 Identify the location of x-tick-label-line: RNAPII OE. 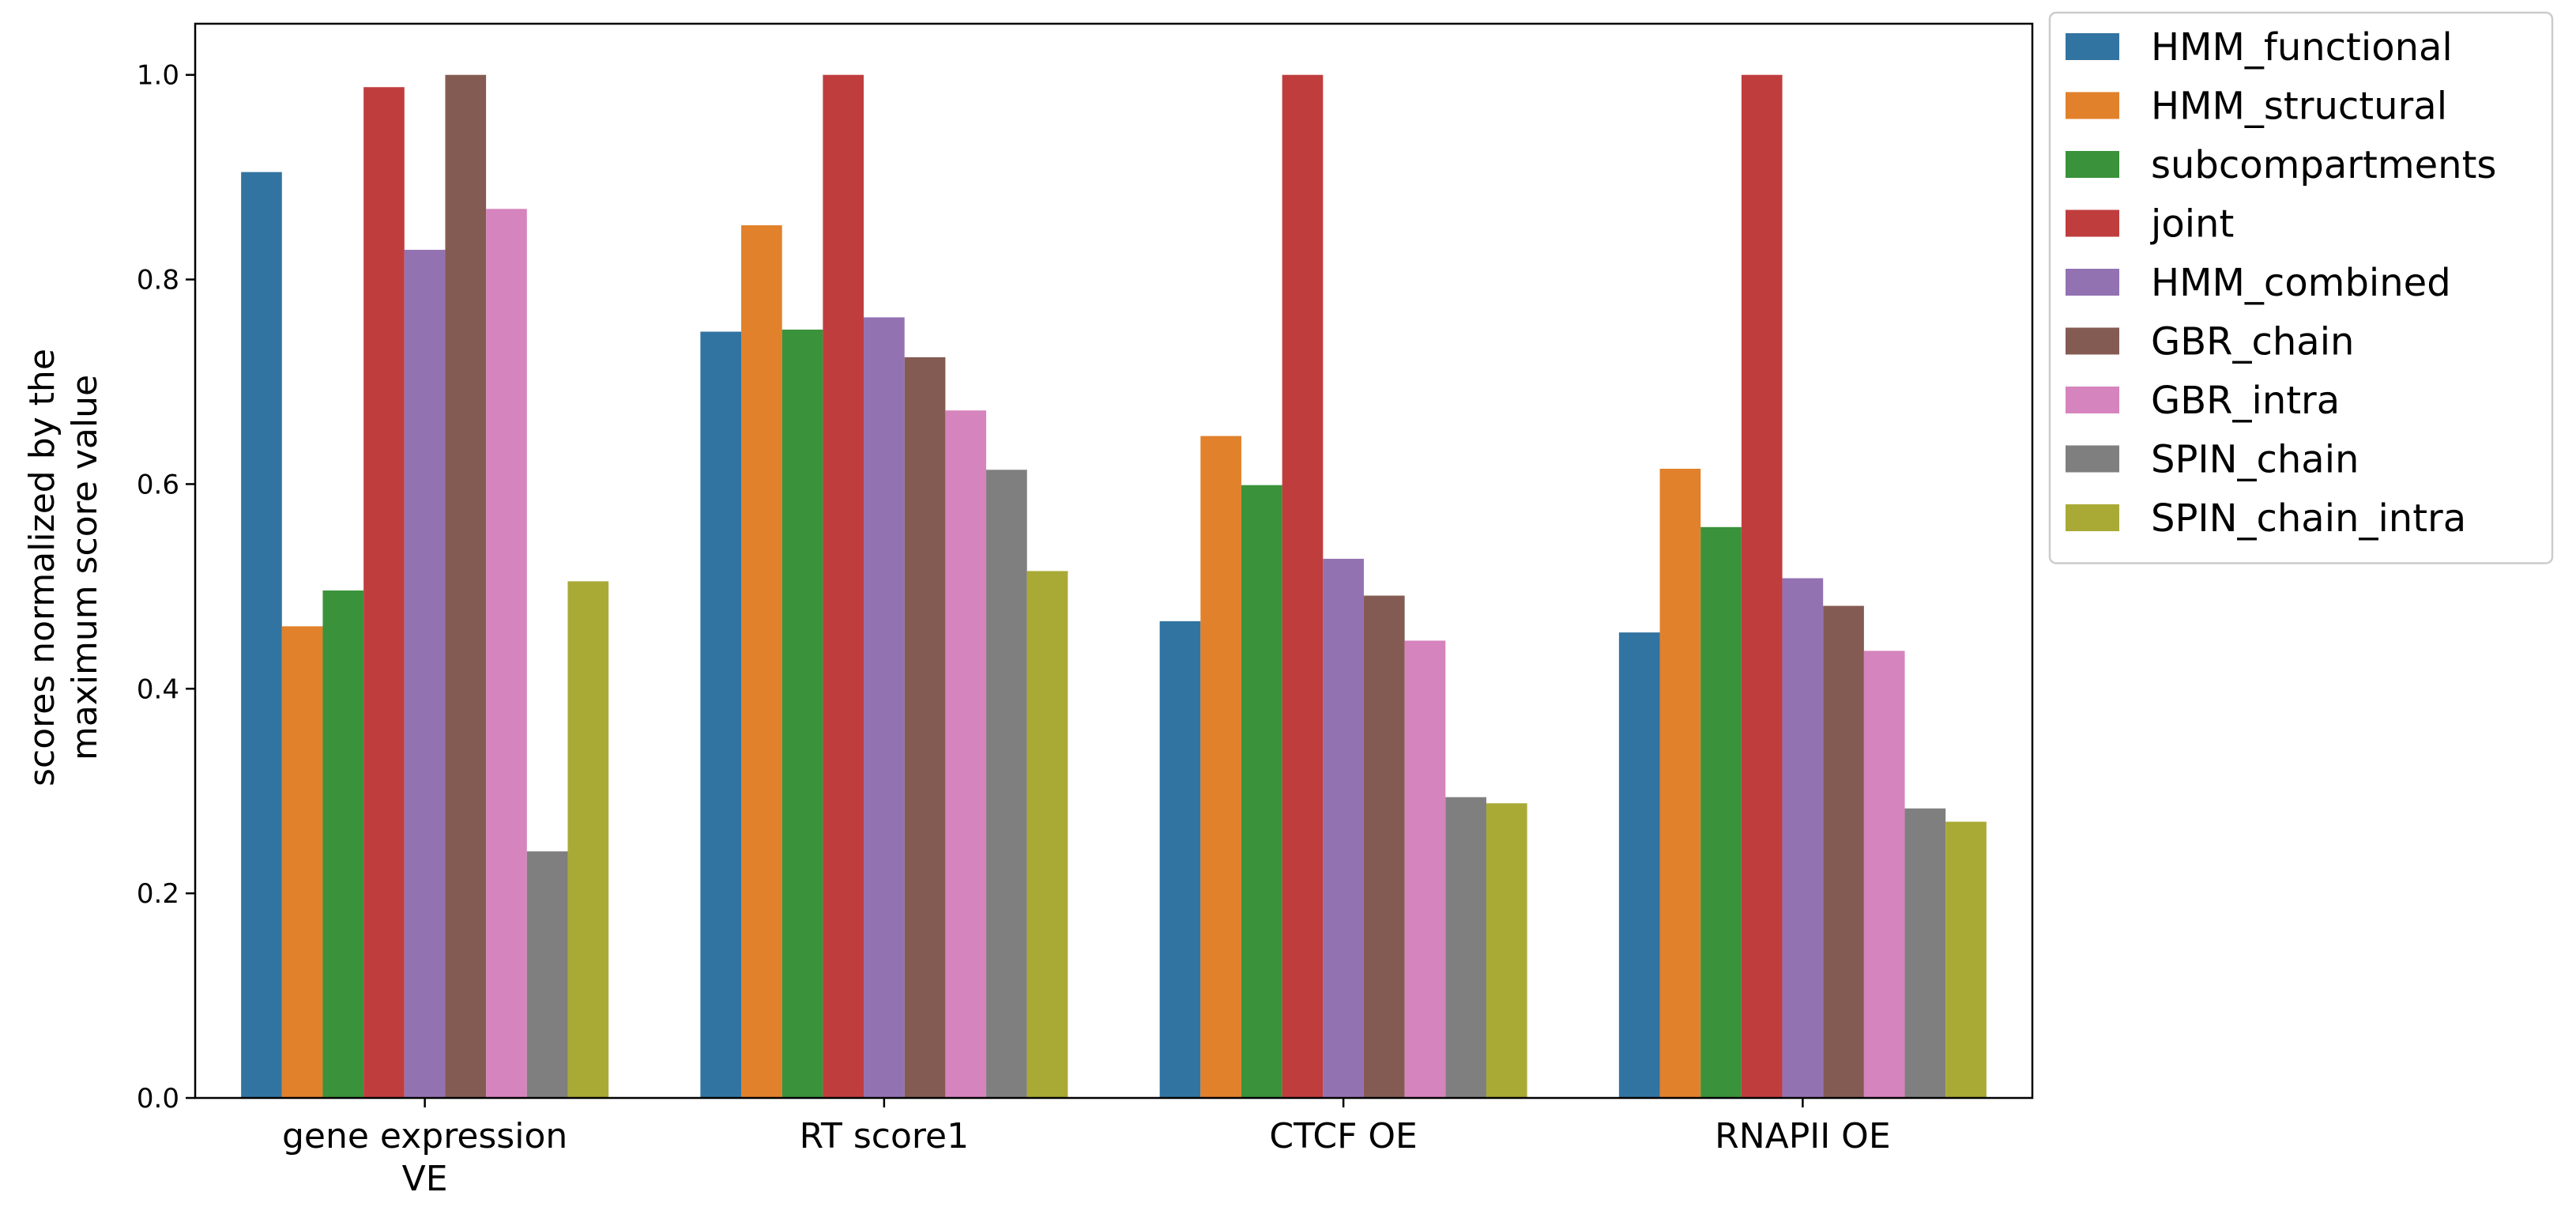
(1803, 1136).